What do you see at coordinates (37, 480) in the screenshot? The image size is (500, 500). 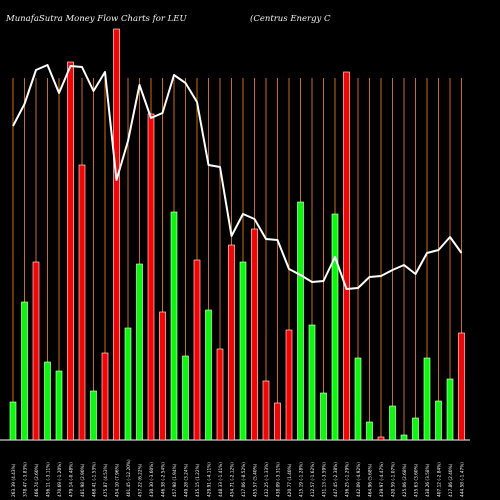 I see `x-tick-label: 466.74 (2.60%)` at bounding box center [37, 480].